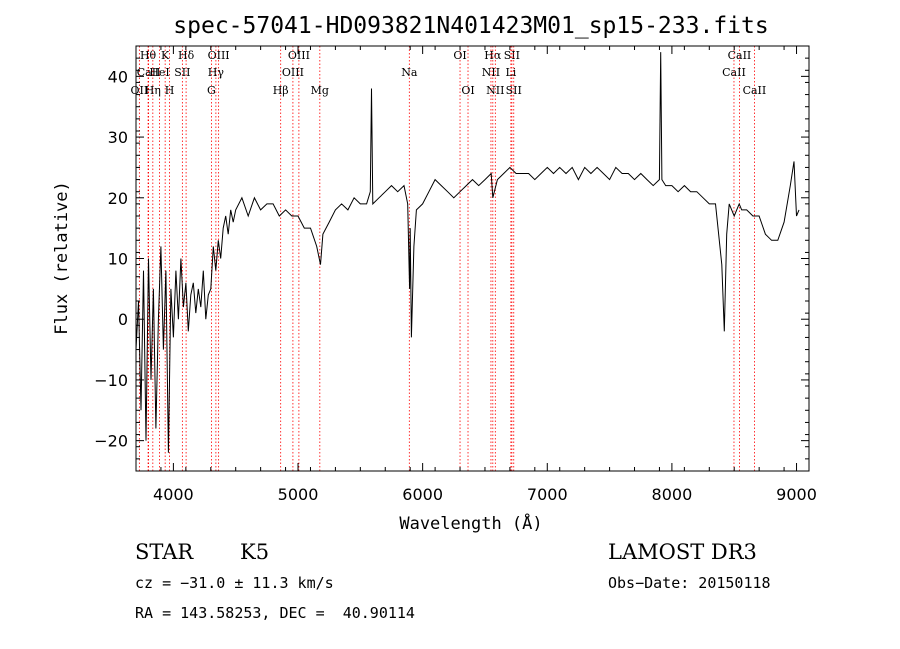  Describe the element at coordinates (118, 198) in the screenshot. I see `y-tick-label-4: 20` at that location.